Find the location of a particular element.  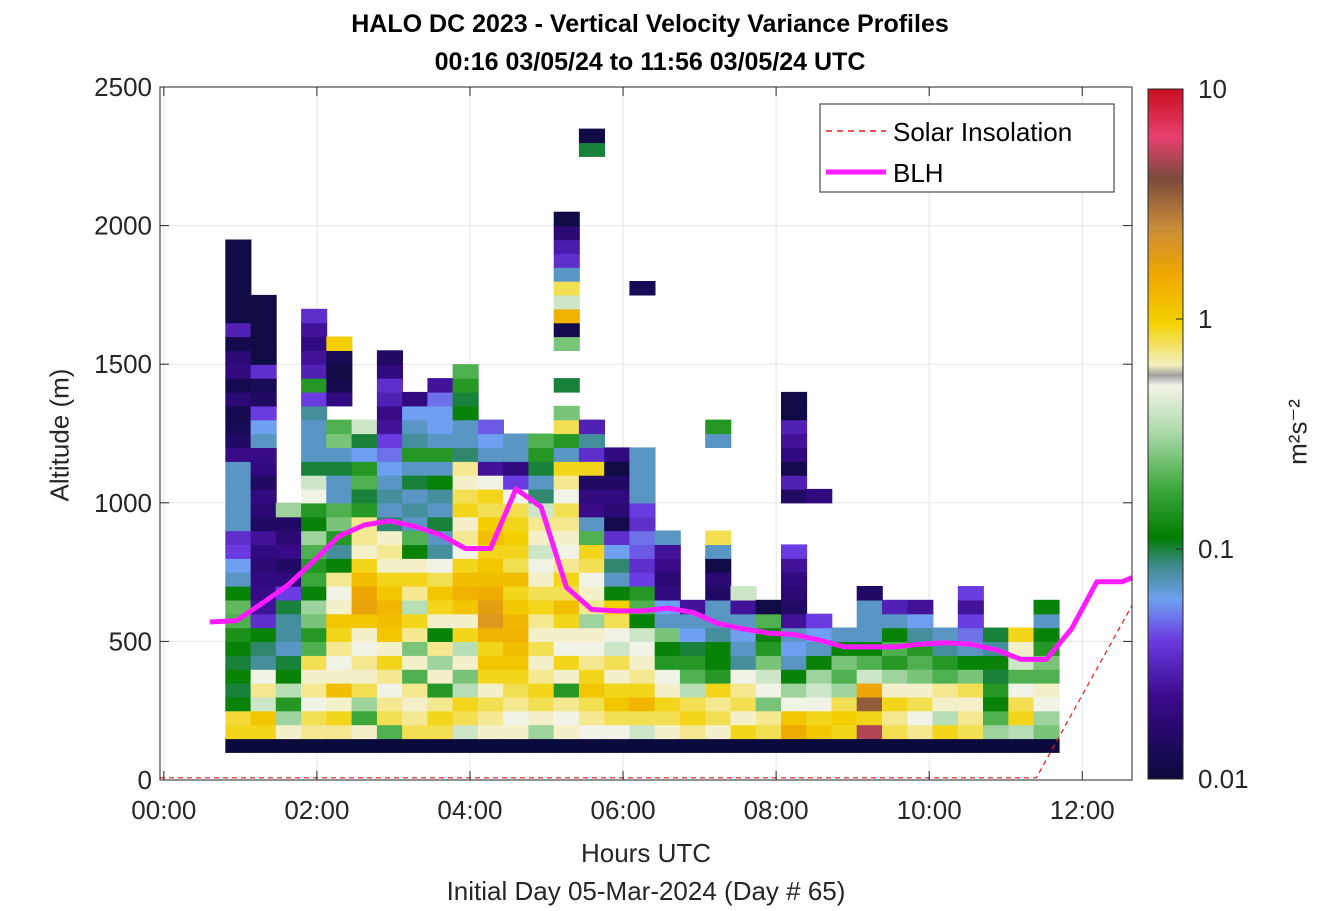

y-tick-label: 1000 is located at coordinates (123, 503).